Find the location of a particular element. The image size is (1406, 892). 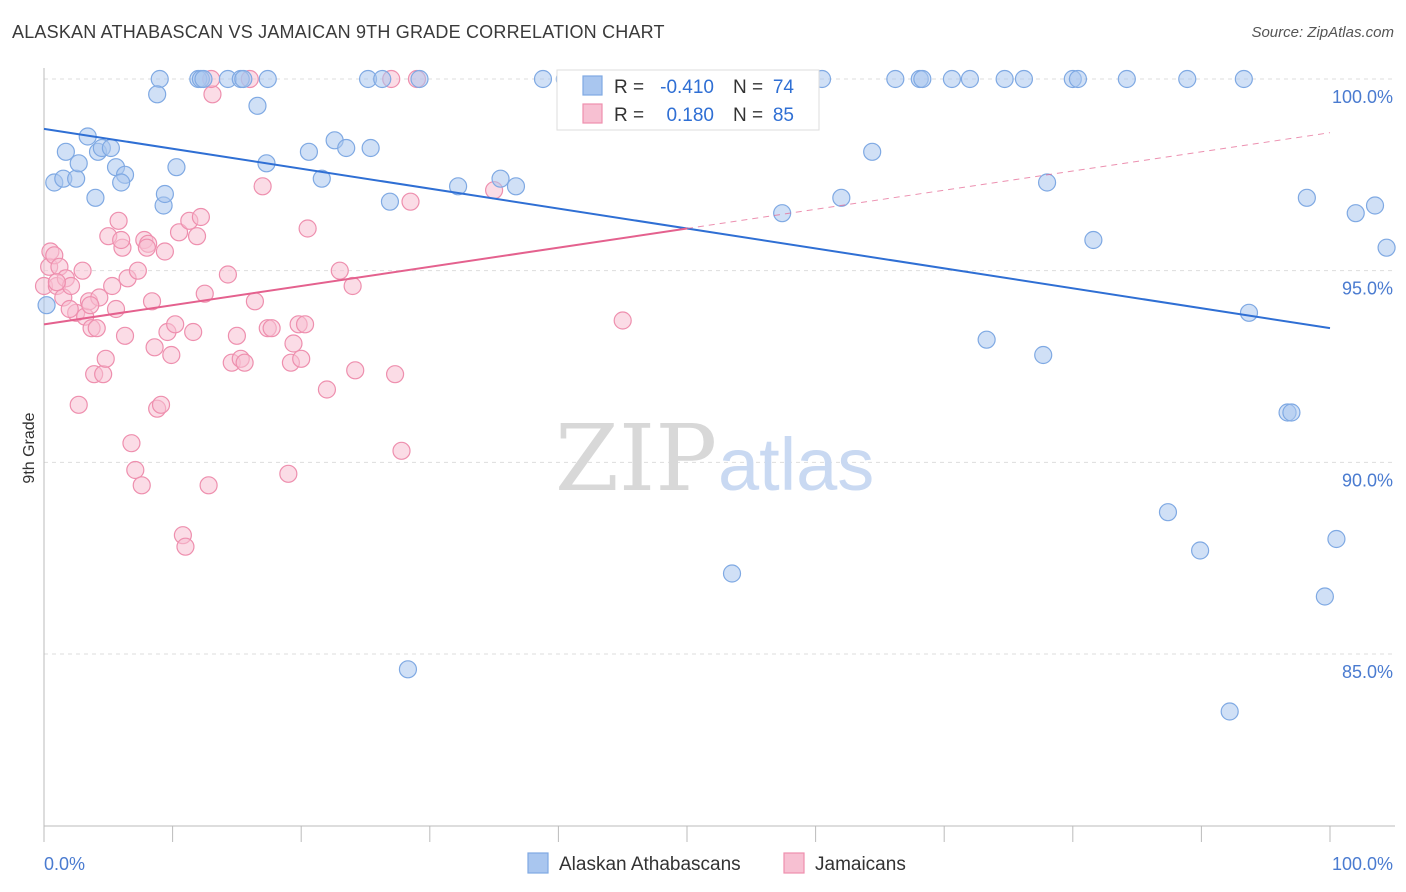

jamaicans-trend-line is located at coordinates (365, 276).